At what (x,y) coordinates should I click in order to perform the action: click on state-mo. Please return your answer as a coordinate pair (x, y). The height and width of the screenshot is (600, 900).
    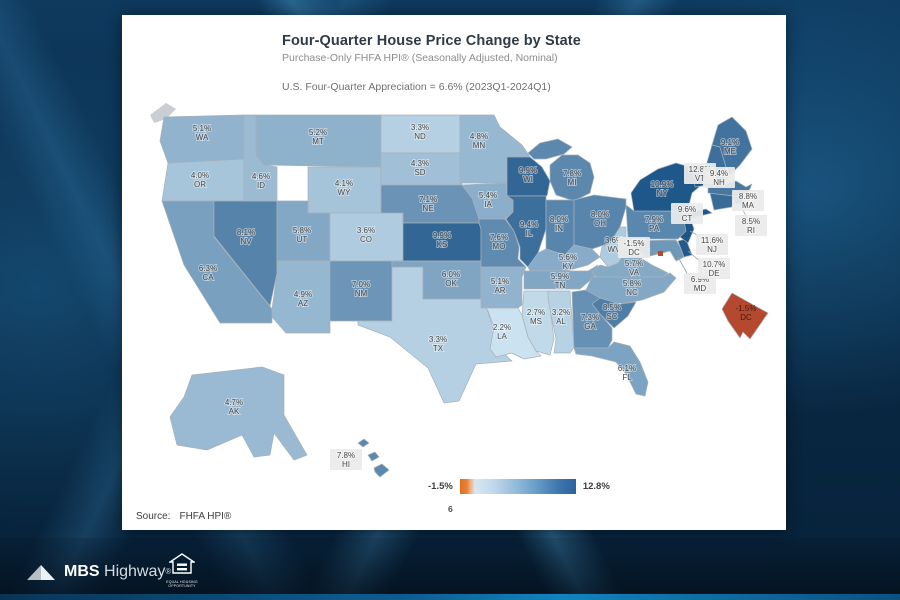
    Looking at the image, I should click on (502, 243).